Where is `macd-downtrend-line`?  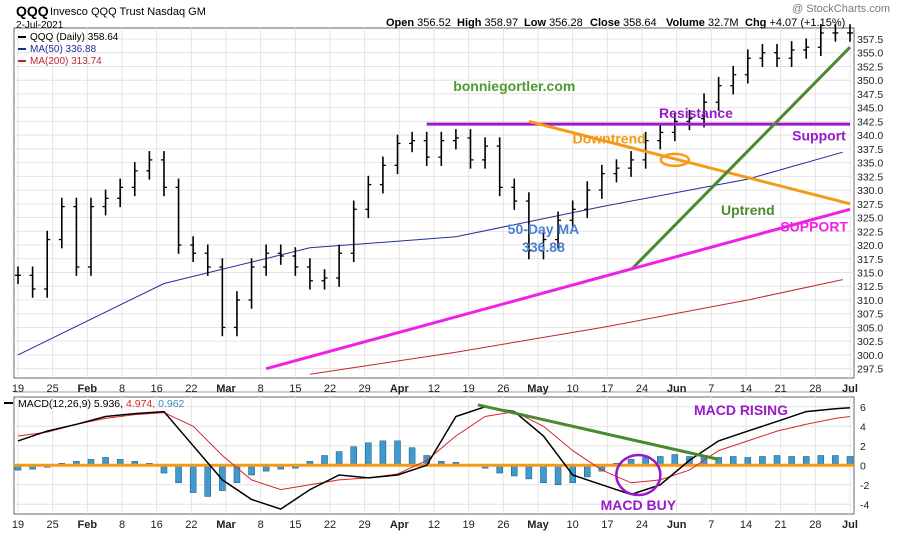
macd-downtrend-line is located at coordinates (598, 432).